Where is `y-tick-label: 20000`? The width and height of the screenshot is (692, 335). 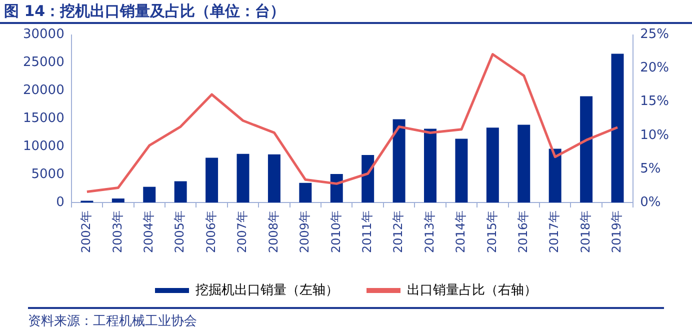 y-tick-label: 20000 is located at coordinates (43, 90).